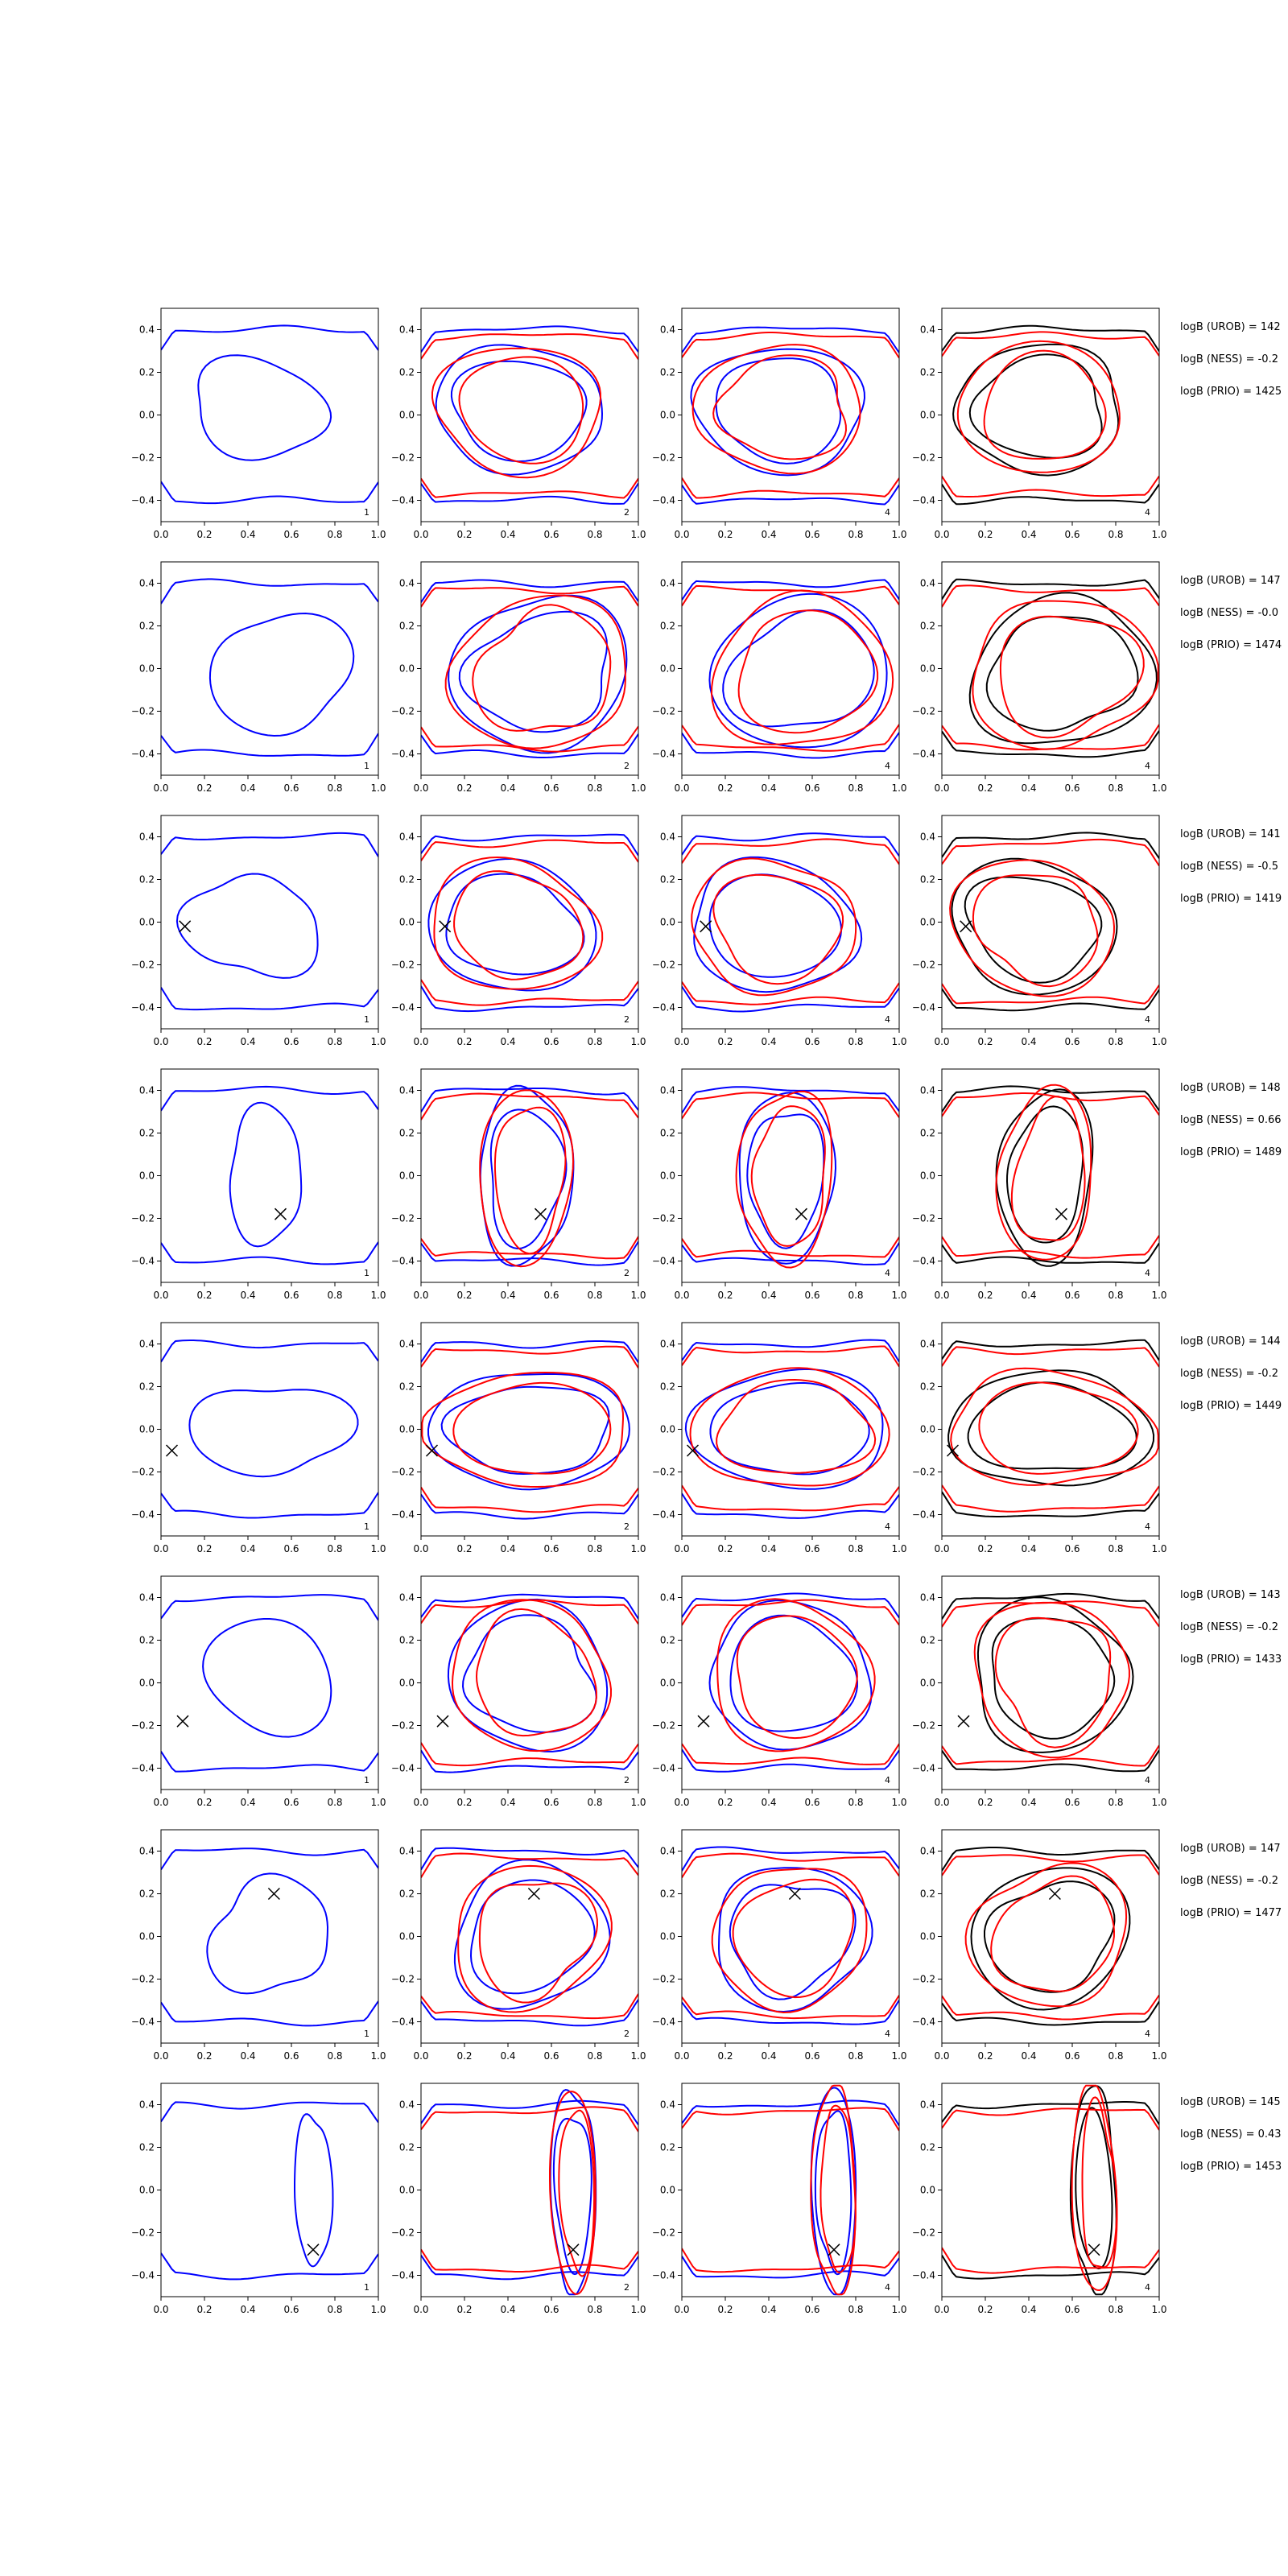 The height and width of the screenshot is (2576, 1288). Describe the element at coordinates (1229, 613) in the screenshot. I see `logb-annotation: logB (NESS) = -0.0` at that location.